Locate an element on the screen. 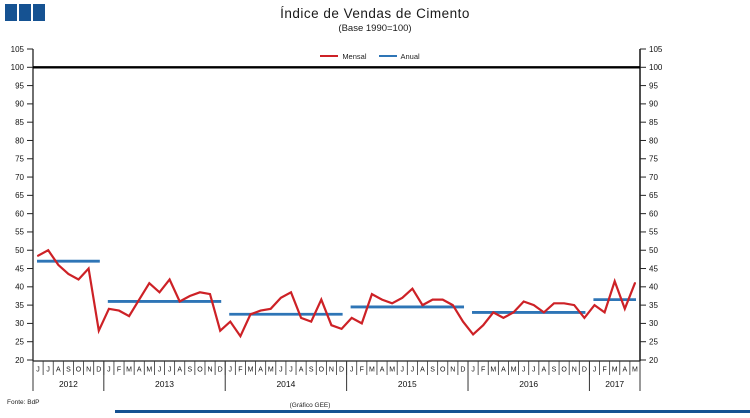 This screenshot has height=418, width=750. x-axis-year-label: 2013 is located at coordinates (164, 384).